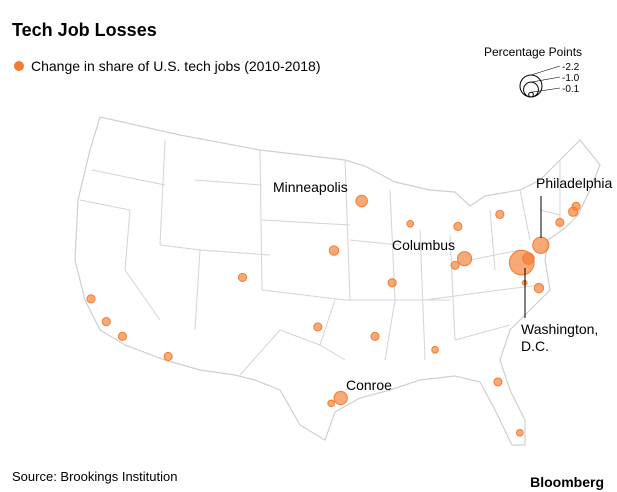 This screenshot has width=617, height=492. I want to click on legend-dot, so click(19, 66).